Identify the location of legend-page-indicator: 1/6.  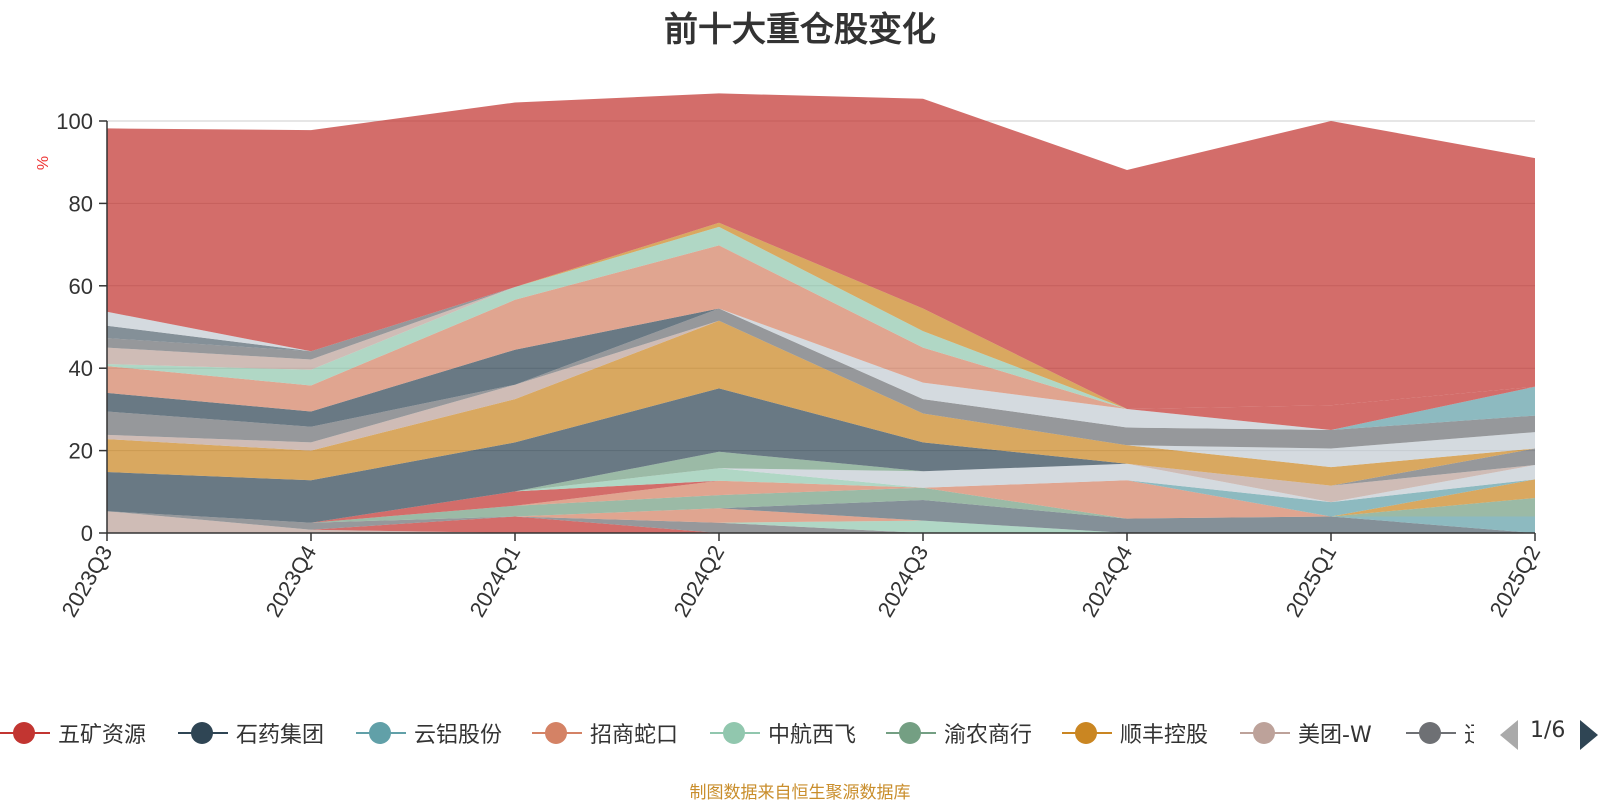
(1548, 730).